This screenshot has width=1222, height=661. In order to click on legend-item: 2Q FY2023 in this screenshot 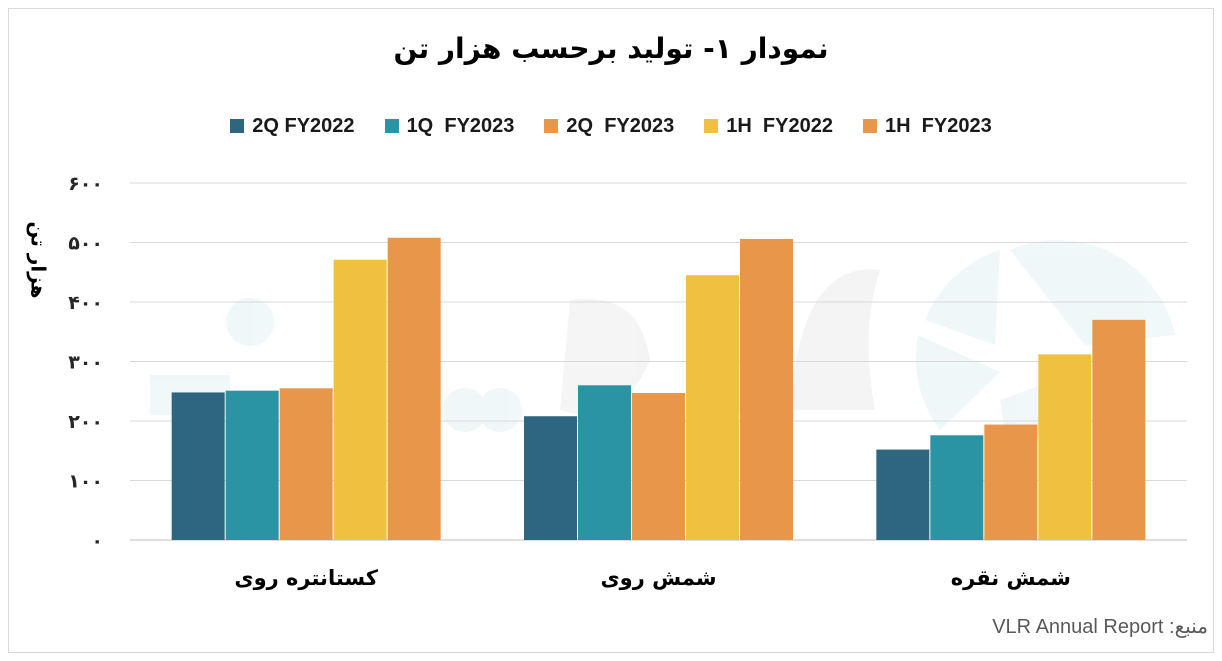, I will do `click(609, 126)`.